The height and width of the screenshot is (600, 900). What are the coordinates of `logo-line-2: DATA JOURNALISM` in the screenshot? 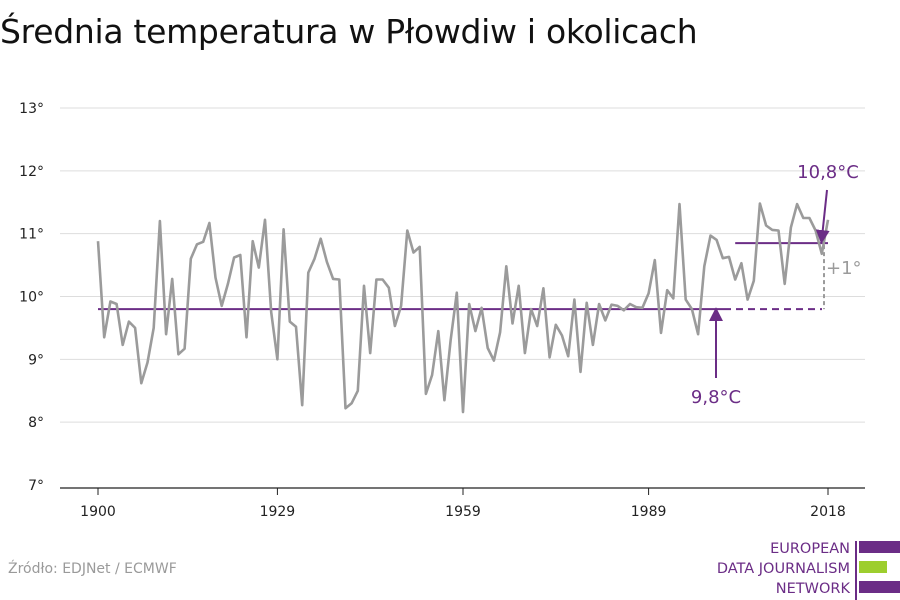 It's located at (783, 569).